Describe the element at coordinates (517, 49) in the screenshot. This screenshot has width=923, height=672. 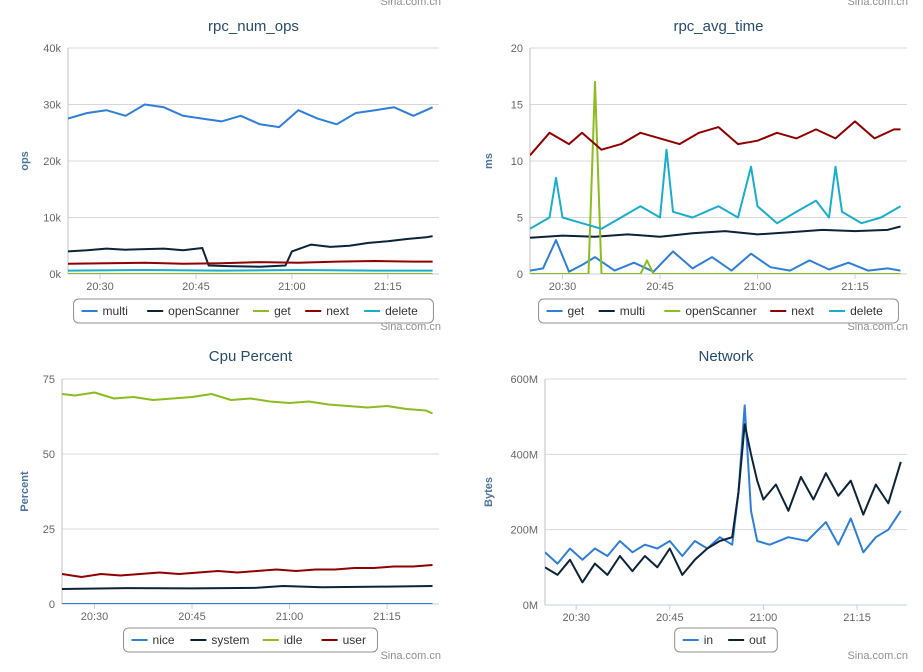
I see `y-tick-label: 20` at that location.